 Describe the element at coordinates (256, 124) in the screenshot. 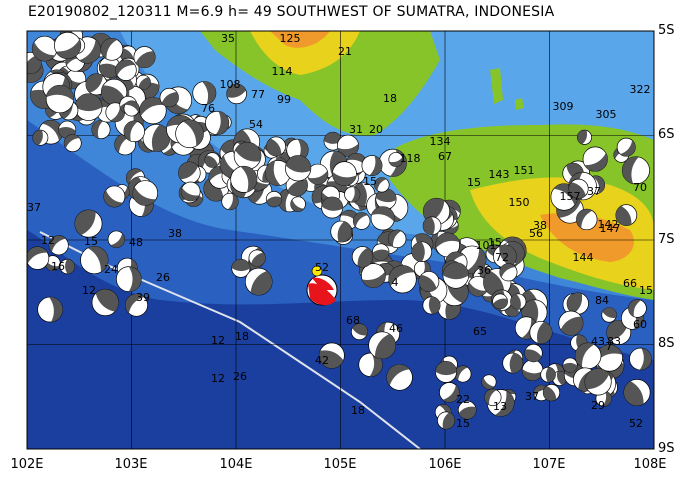

I see `depth-label: 54` at that location.